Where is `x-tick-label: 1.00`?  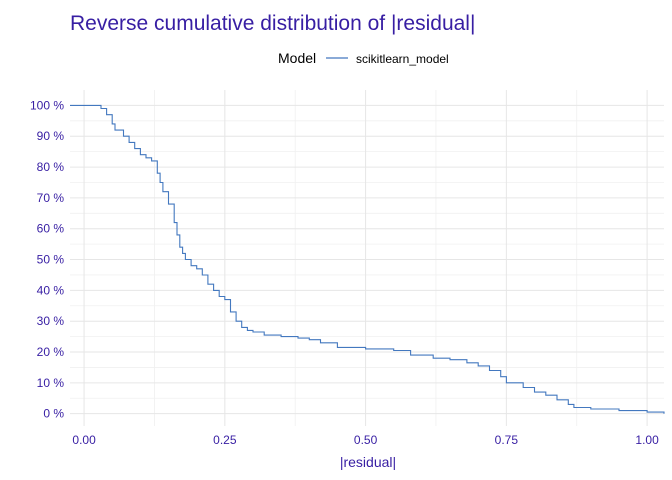 x-tick-label: 1.00 is located at coordinates (647, 440).